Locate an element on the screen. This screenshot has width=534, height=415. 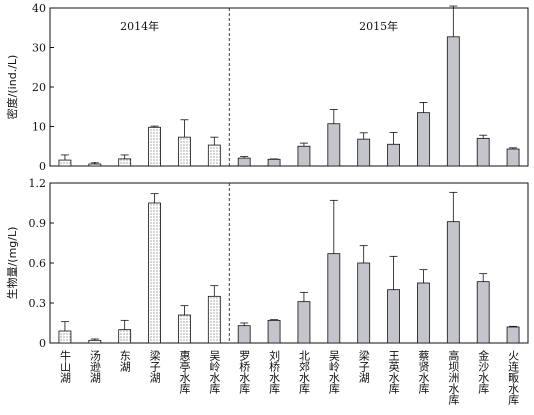
category-label: 东湖 is located at coordinates (124, 361).